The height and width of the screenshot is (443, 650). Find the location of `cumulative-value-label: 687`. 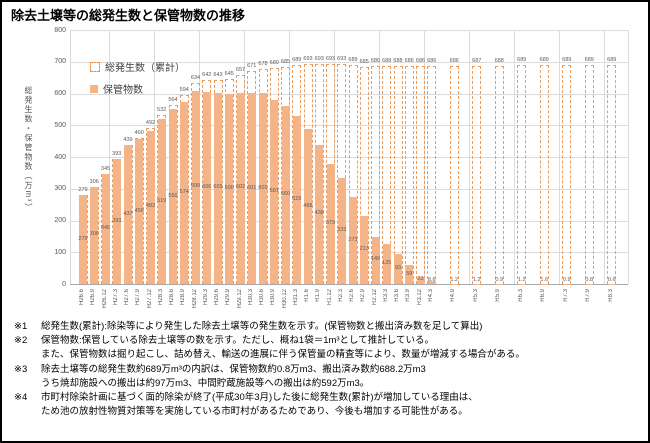

cumulative-value-label: 687 is located at coordinates (477, 60).